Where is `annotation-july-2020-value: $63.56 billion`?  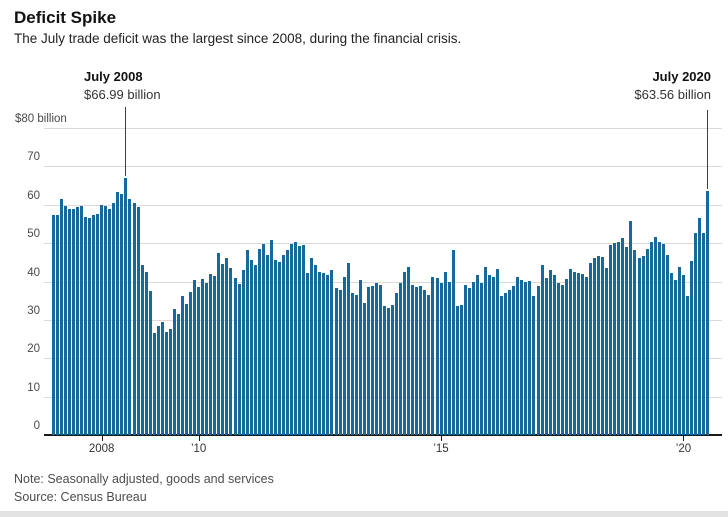
annotation-july-2020-value: $63.56 billion is located at coordinates (672, 94).